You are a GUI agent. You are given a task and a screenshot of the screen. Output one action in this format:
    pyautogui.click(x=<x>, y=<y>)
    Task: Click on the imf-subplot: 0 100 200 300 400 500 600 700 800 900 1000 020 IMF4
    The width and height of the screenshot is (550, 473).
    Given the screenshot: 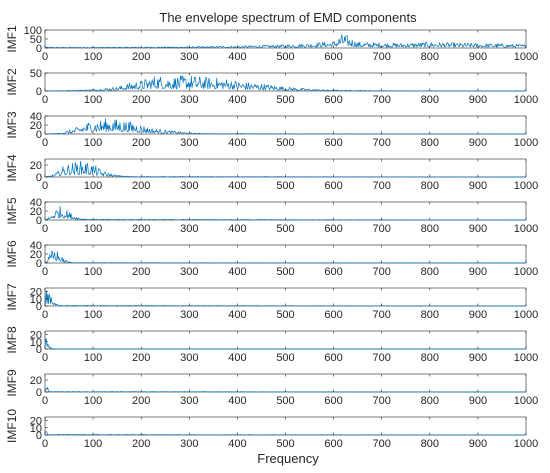 What is the action you would take?
    pyautogui.click(x=271, y=173)
    